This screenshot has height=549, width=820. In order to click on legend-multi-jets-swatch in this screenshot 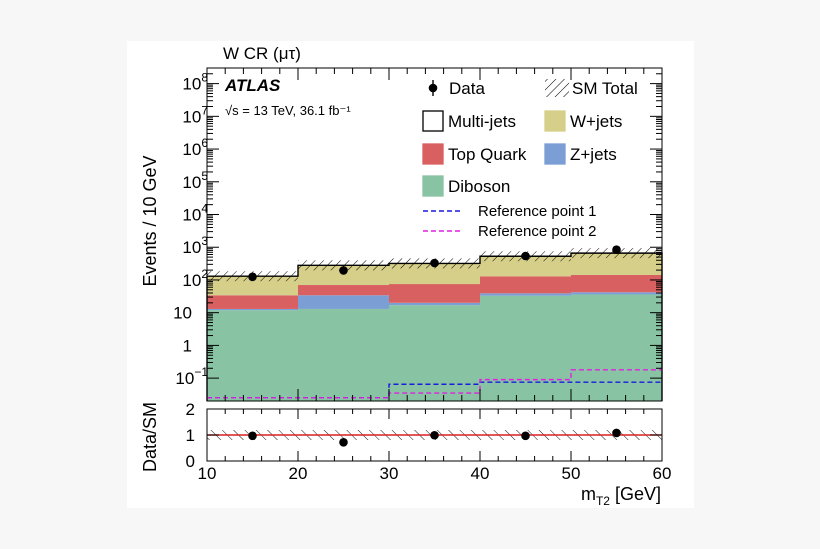, I will do `click(433, 121)`.